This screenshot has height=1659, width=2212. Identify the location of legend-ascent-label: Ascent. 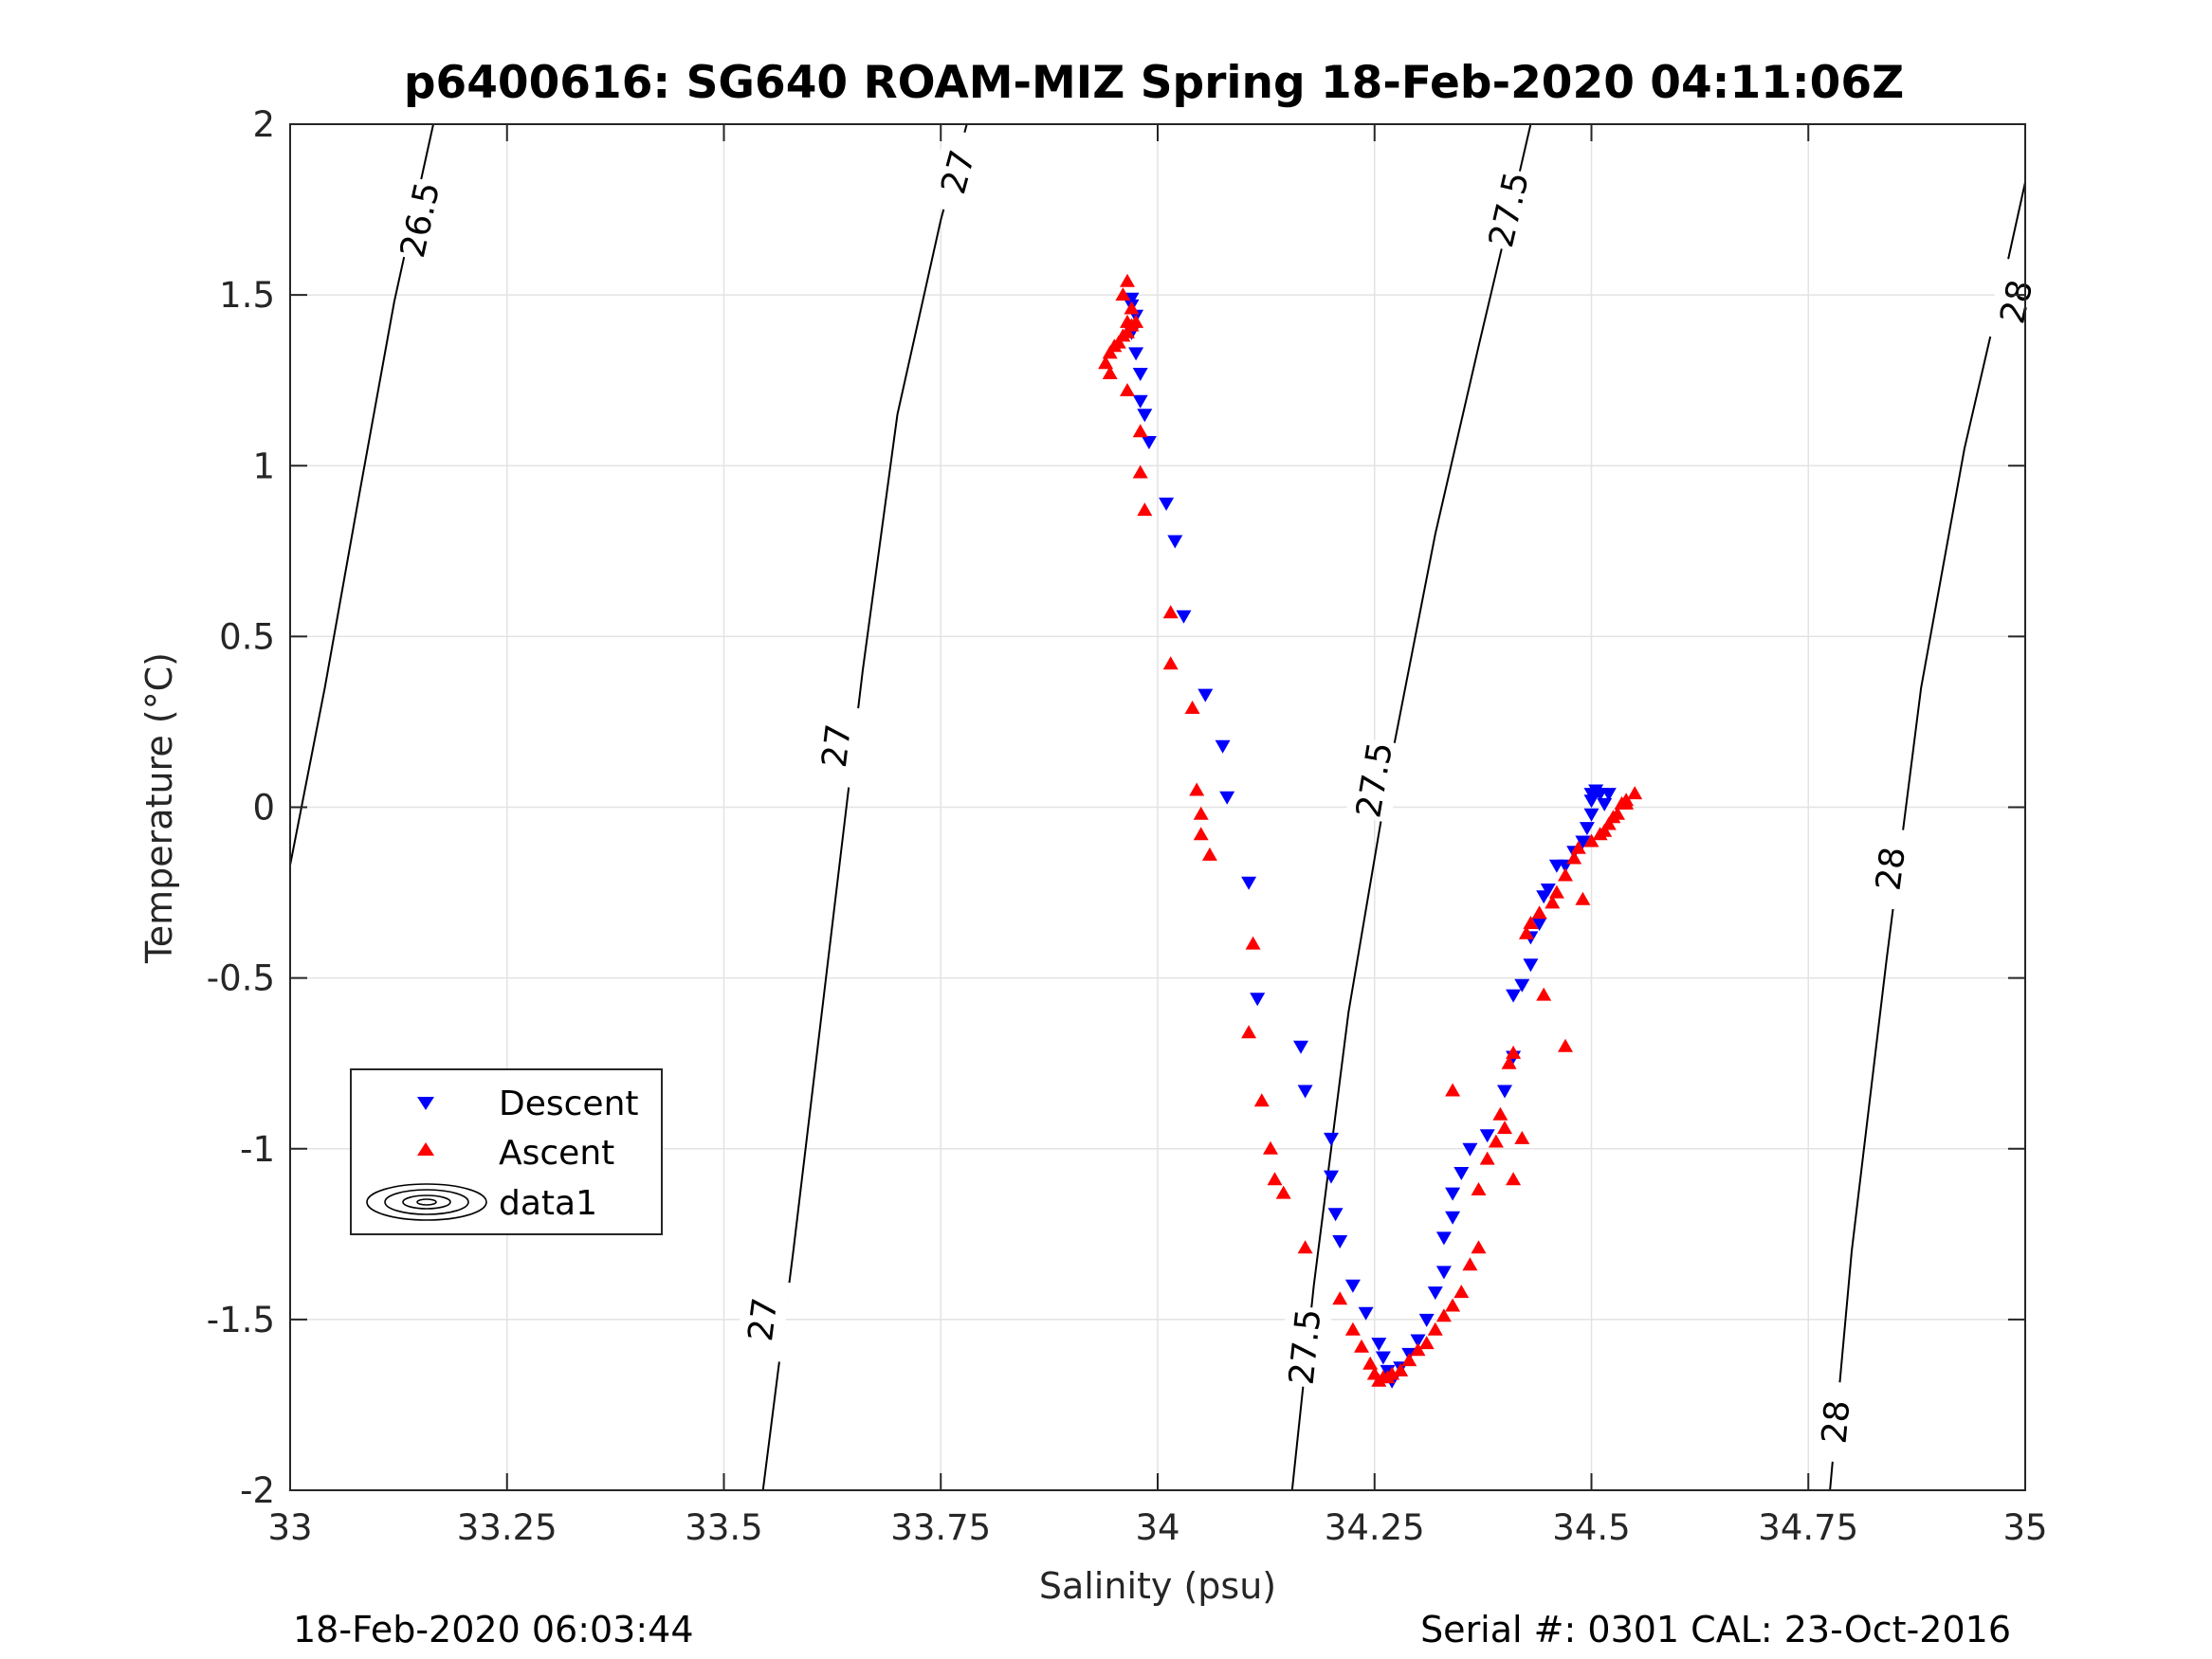
(556, 1153).